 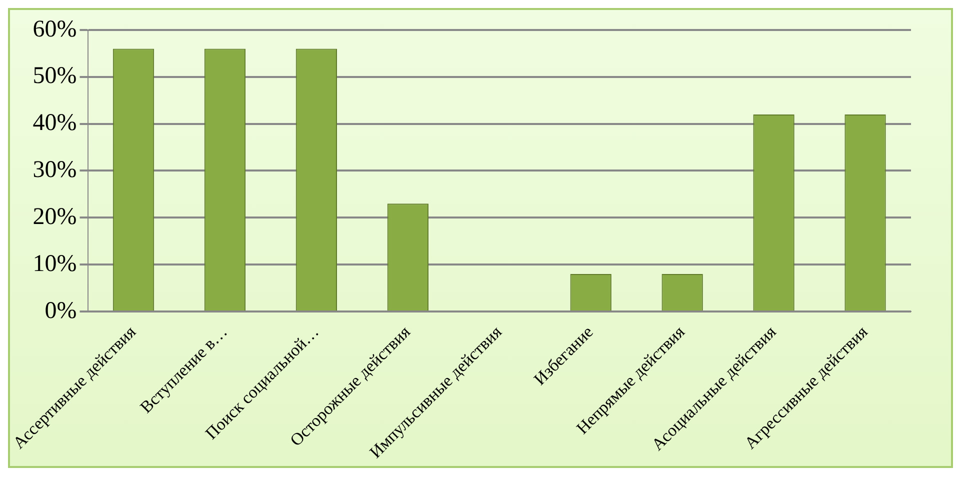 I want to click on y-tick-label: 40%, so click(x=54, y=123).